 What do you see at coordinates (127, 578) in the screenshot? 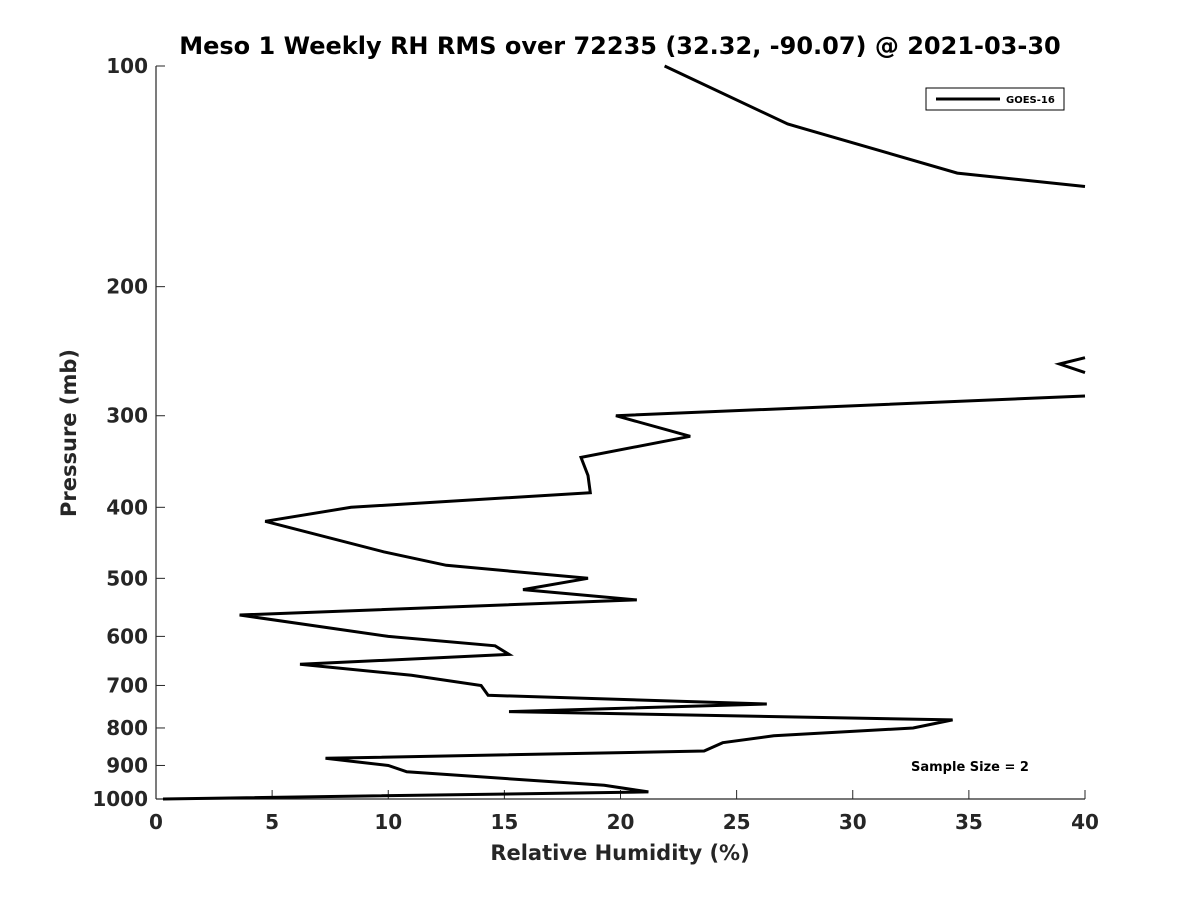
I see `y-tick-label: 500` at bounding box center [127, 578].